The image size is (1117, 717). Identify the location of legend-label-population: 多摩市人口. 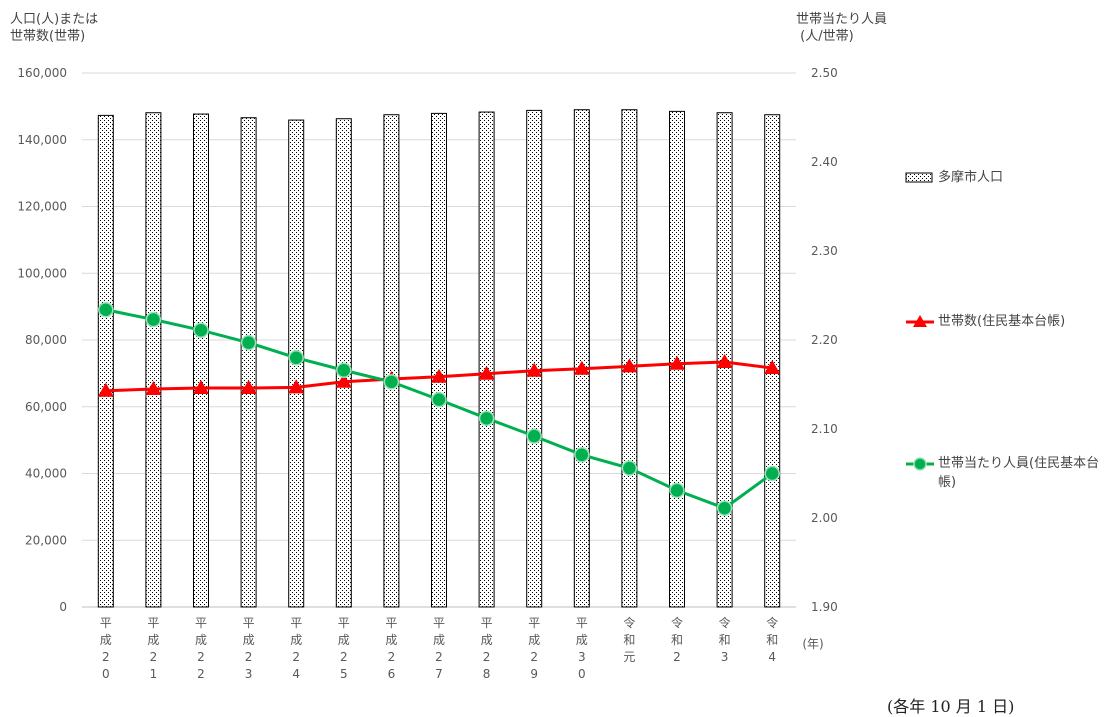
(971, 177).